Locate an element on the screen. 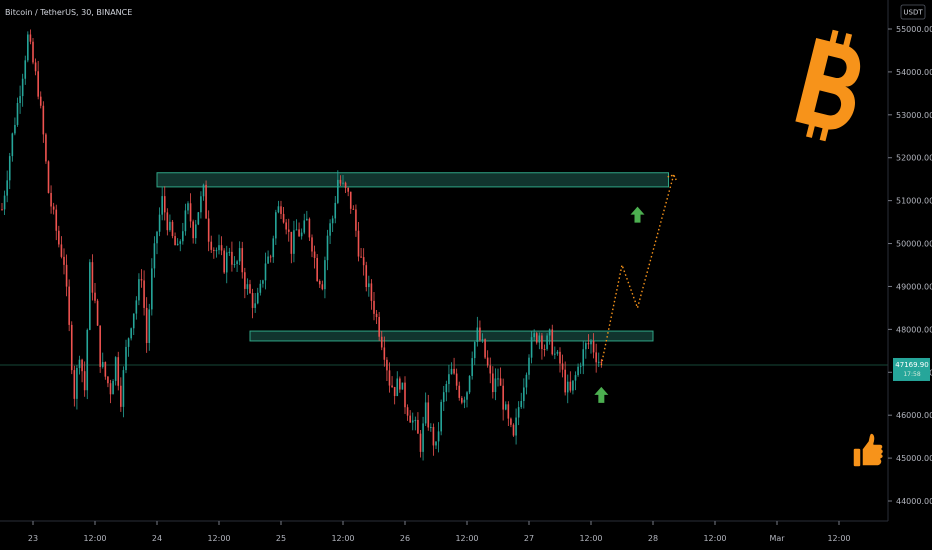  y-tick-label: 52000.00 is located at coordinates (914, 158).